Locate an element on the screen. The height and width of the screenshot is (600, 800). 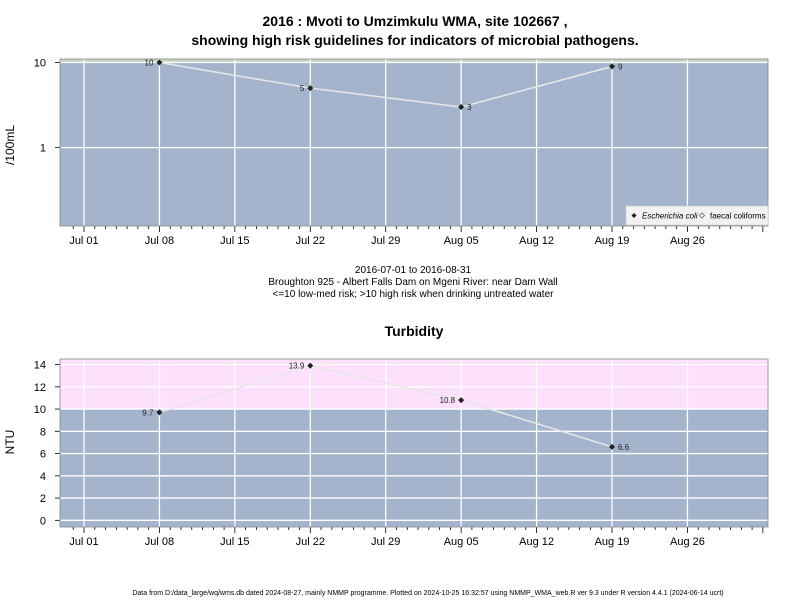
c2-data-label: 10.8 is located at coordinates (448, 400).